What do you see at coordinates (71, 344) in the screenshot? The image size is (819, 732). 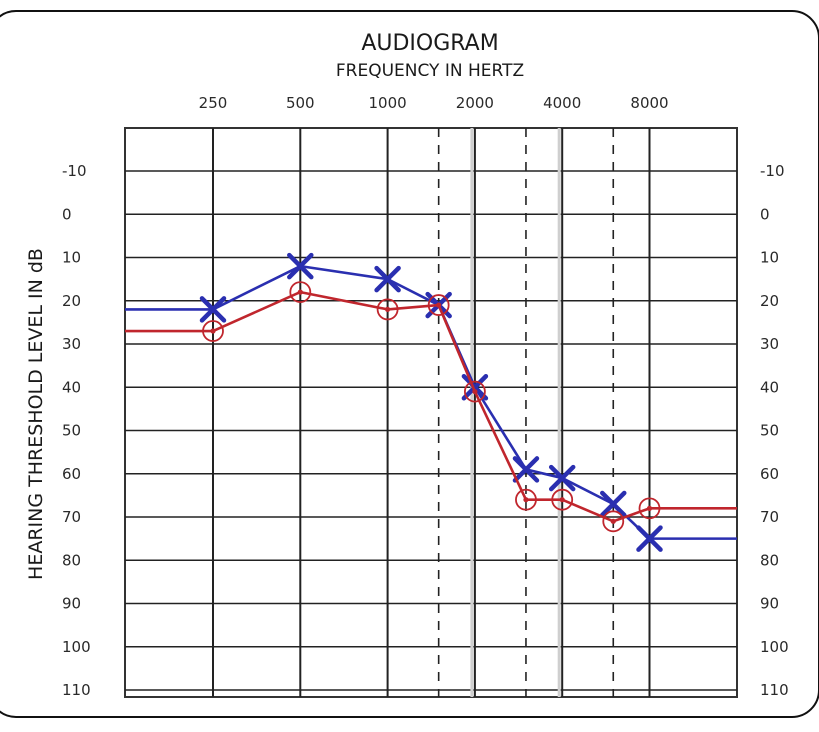 I see `y-tick-label-left: 30` at bounding box center [71, 344].